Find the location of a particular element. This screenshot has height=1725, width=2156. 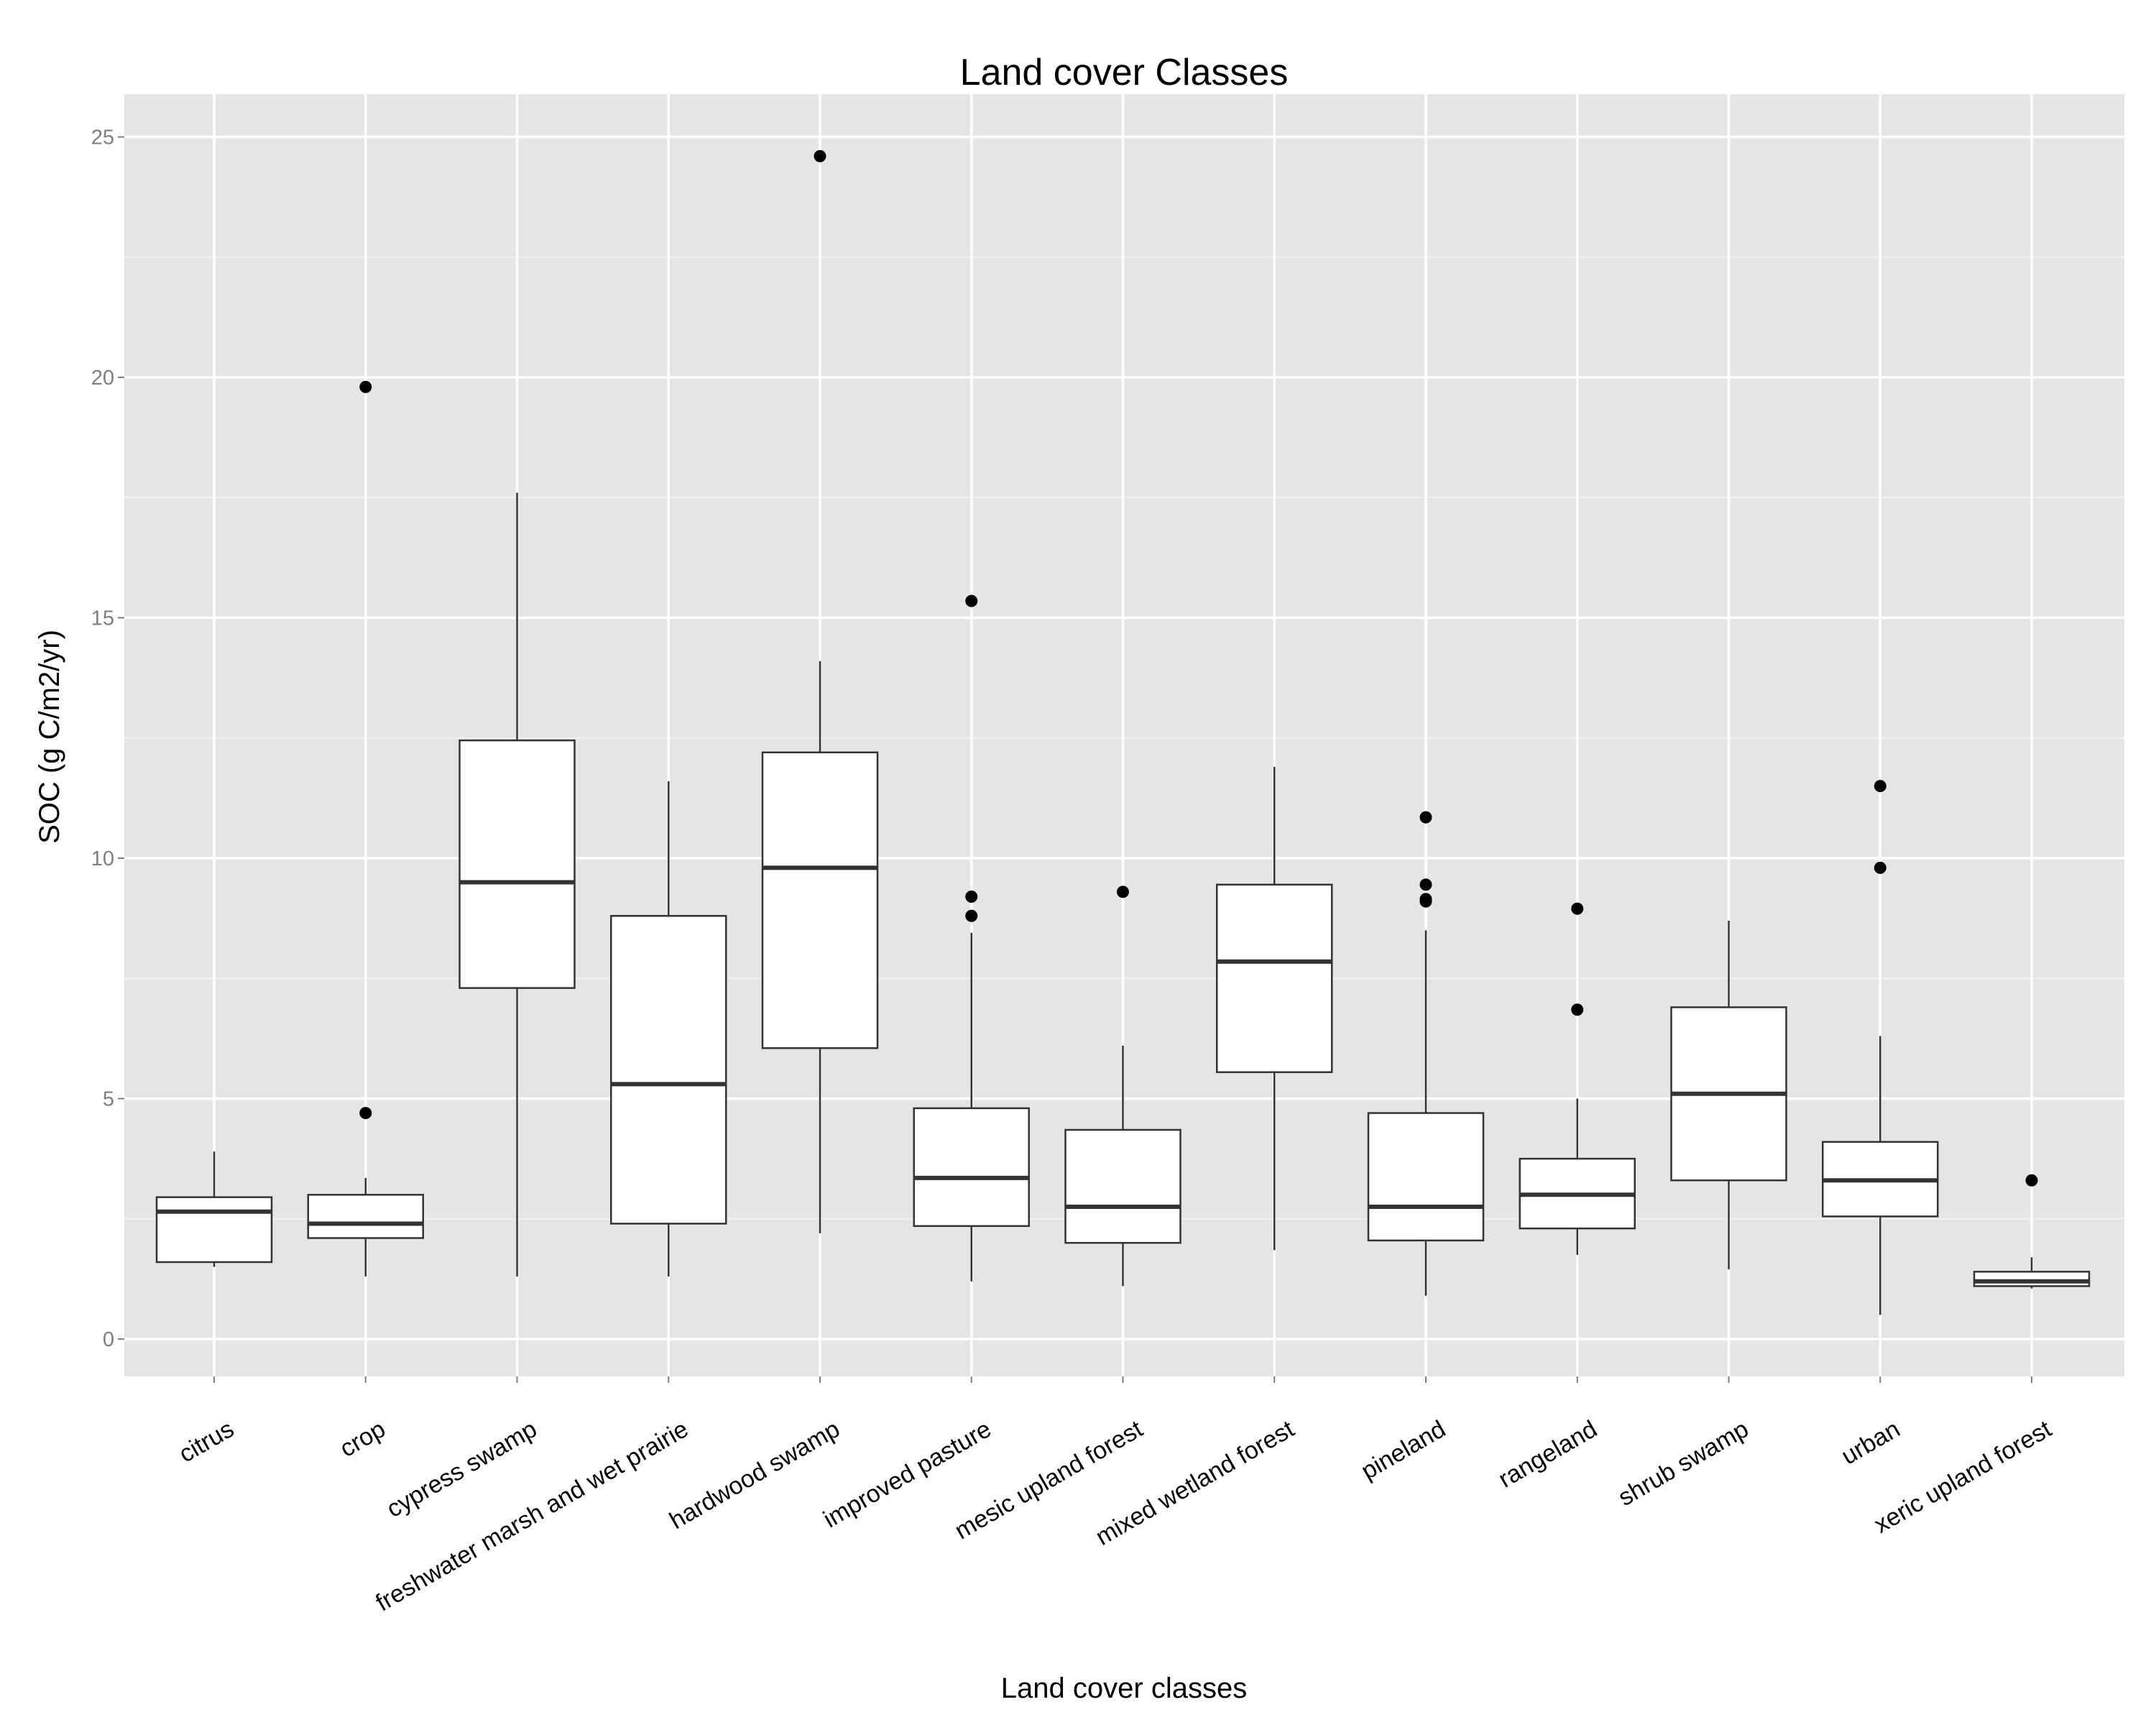

x-tick-label: crop is located at coordinates (362, 1439).